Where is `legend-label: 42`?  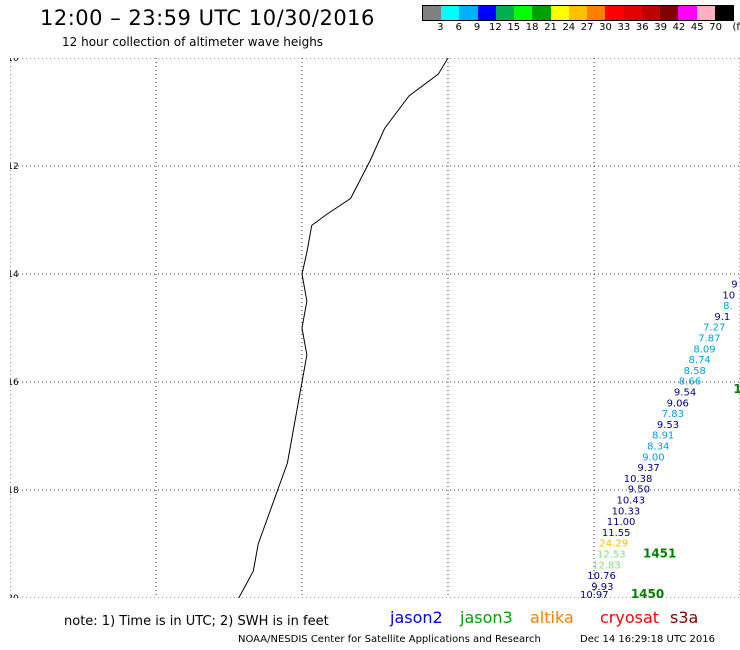
legend-label: 42 is located at coordinates (679, 27).